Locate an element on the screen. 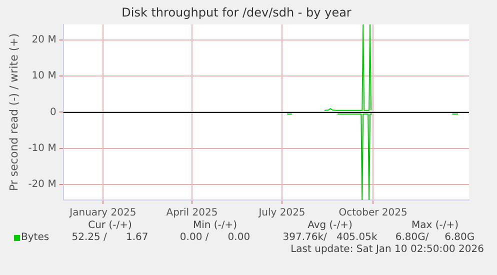  text: Min (-/+) is located at coordinates (215, 225).